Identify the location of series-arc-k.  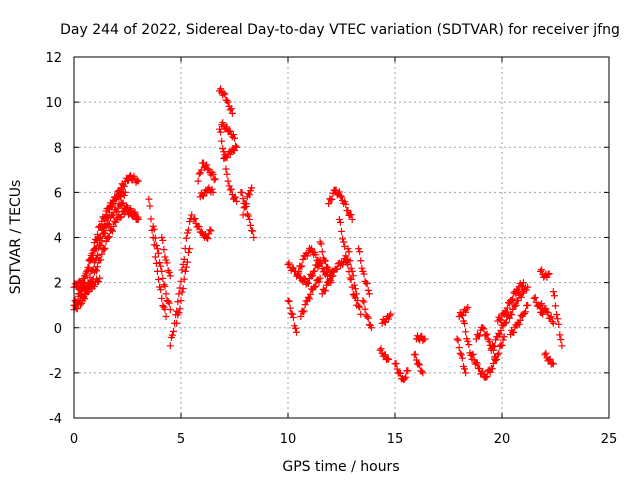
(202, 228).